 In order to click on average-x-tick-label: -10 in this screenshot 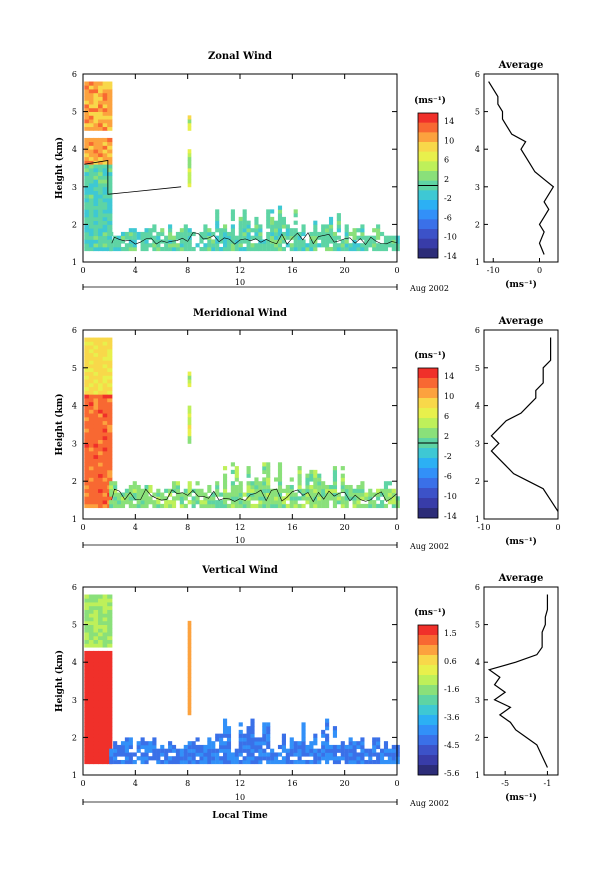, I will do `click(484, 527)`.